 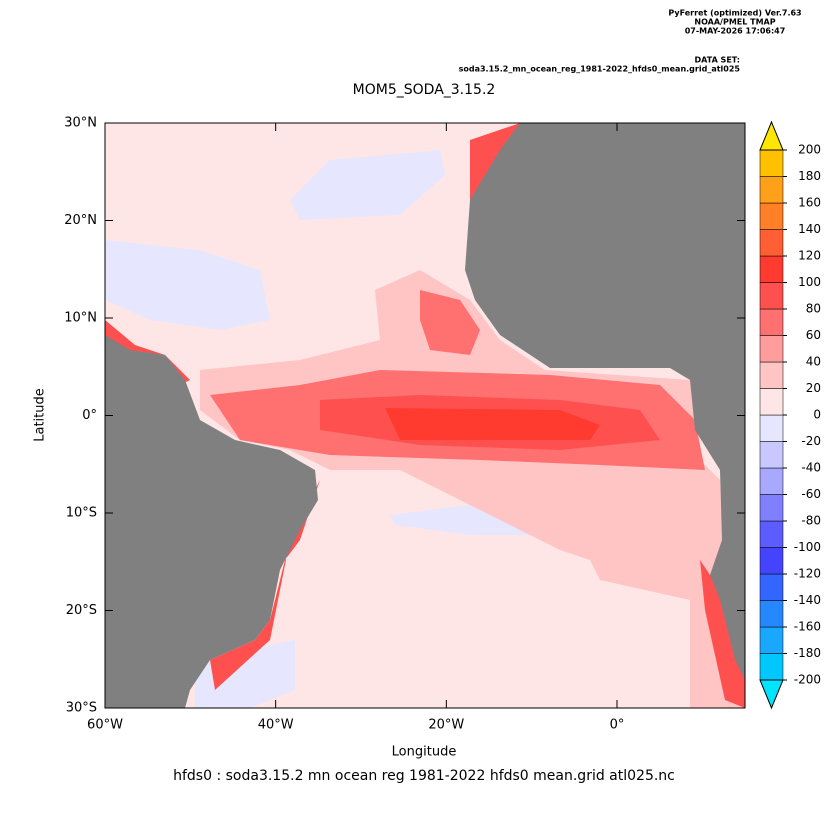 I want to click on colorbar-over, so click(x=771, y=135).